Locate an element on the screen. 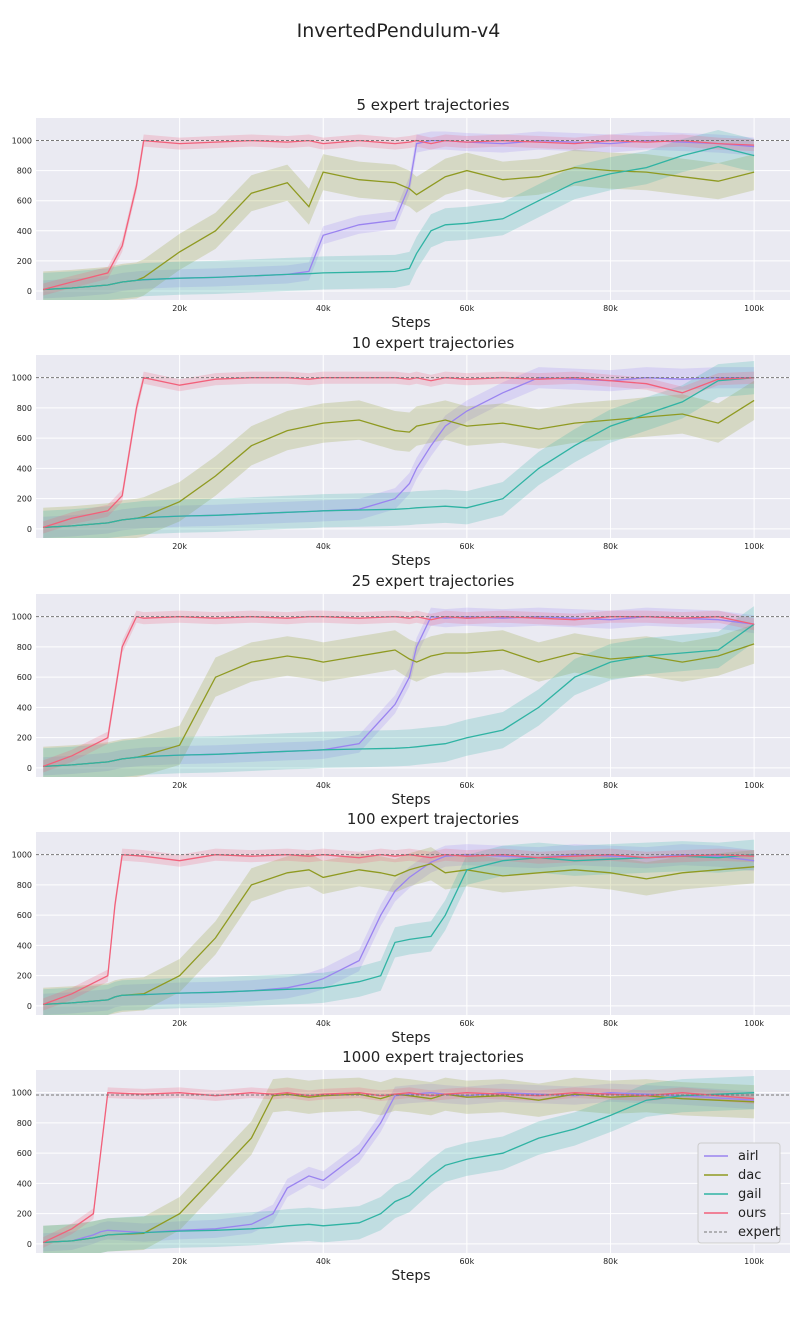  panel-title: 25 expert trajectories is located at coordinates (433, 581).